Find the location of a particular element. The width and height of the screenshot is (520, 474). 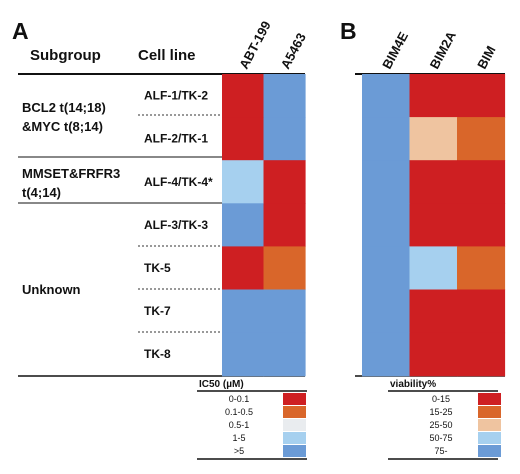

heatmap-b-cell-tk-8-bim is located at coordinates (481, 354).